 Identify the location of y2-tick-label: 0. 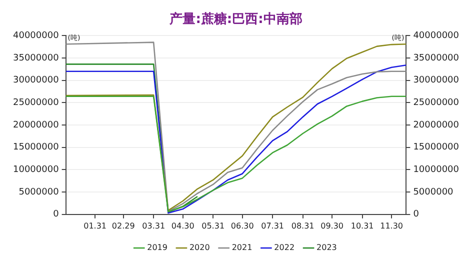
(416, 215).